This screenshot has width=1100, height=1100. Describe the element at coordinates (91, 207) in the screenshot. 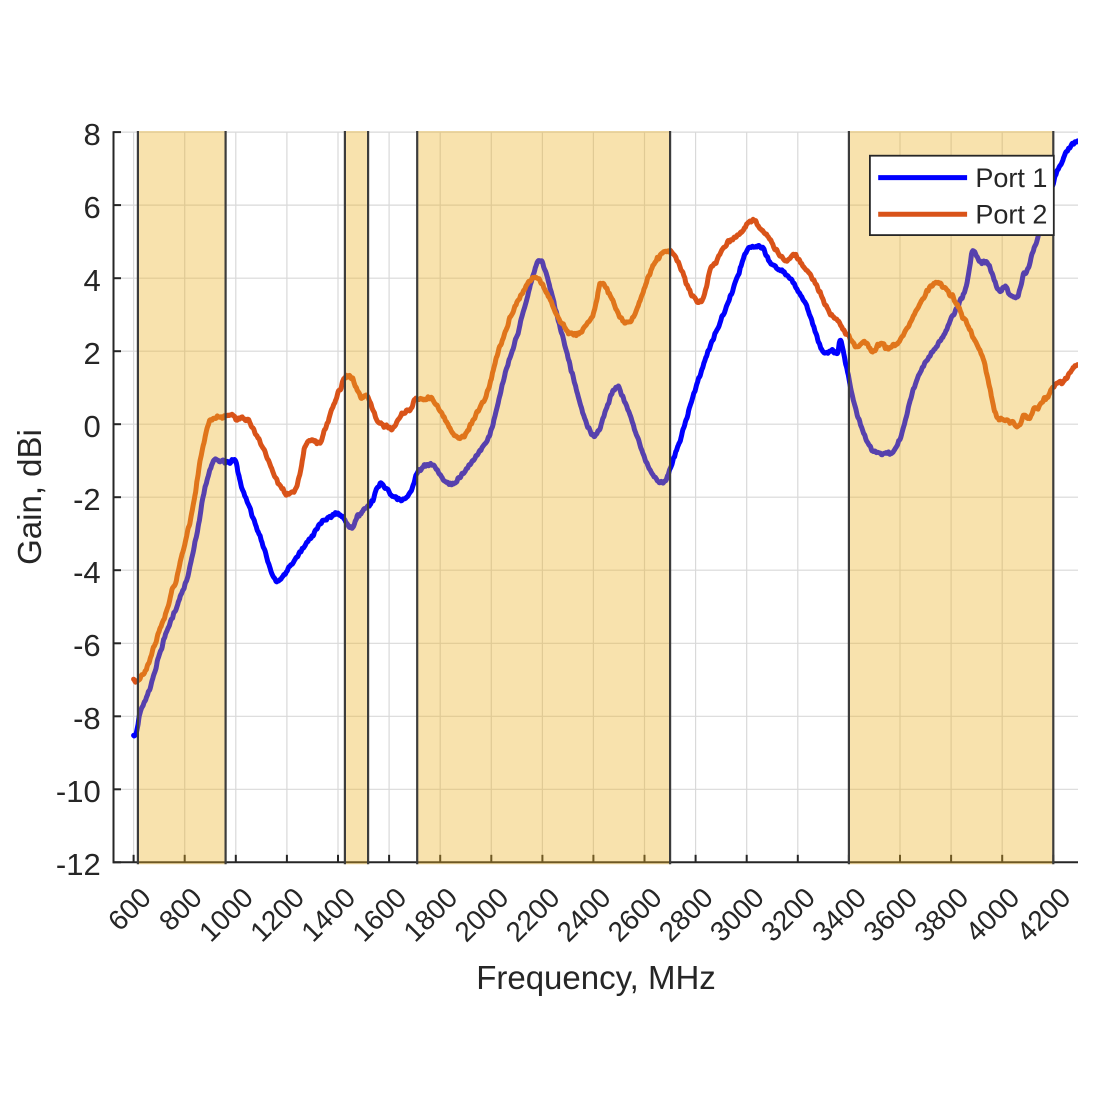

I see `svg-text: 6` at that location.